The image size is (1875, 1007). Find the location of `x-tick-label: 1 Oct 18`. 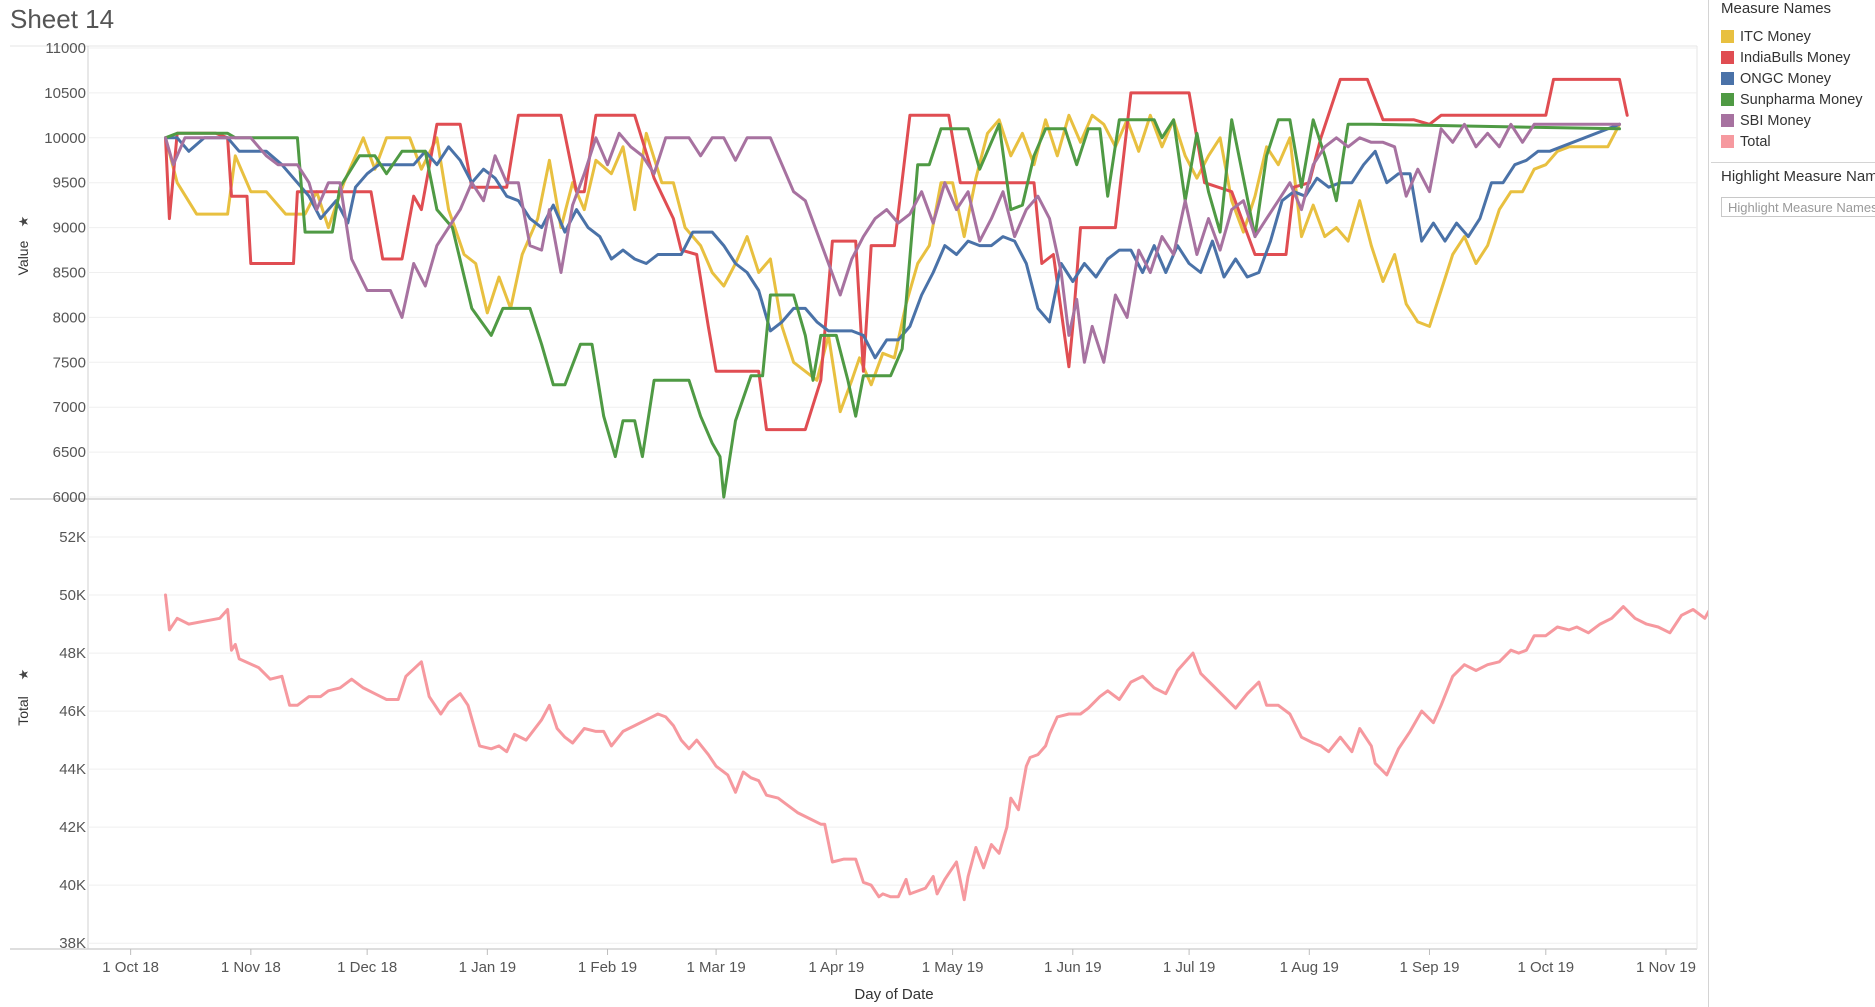

x-tick-label: 1 Oct 18 is located at coordinates (130, 967).